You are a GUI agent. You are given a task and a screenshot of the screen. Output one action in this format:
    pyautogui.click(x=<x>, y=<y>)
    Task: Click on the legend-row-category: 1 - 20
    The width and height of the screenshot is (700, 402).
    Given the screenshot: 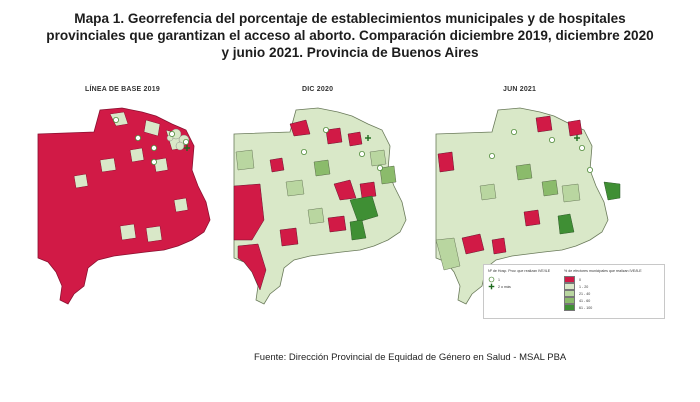 What is the action you would take?
    pyautogui.click(x=613, y=286)
    